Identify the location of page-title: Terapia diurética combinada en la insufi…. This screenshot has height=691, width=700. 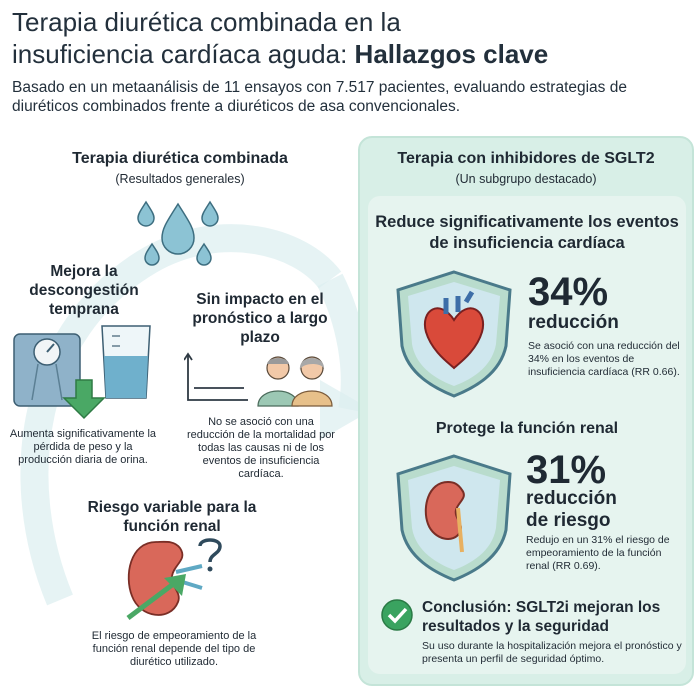
(352, 38).